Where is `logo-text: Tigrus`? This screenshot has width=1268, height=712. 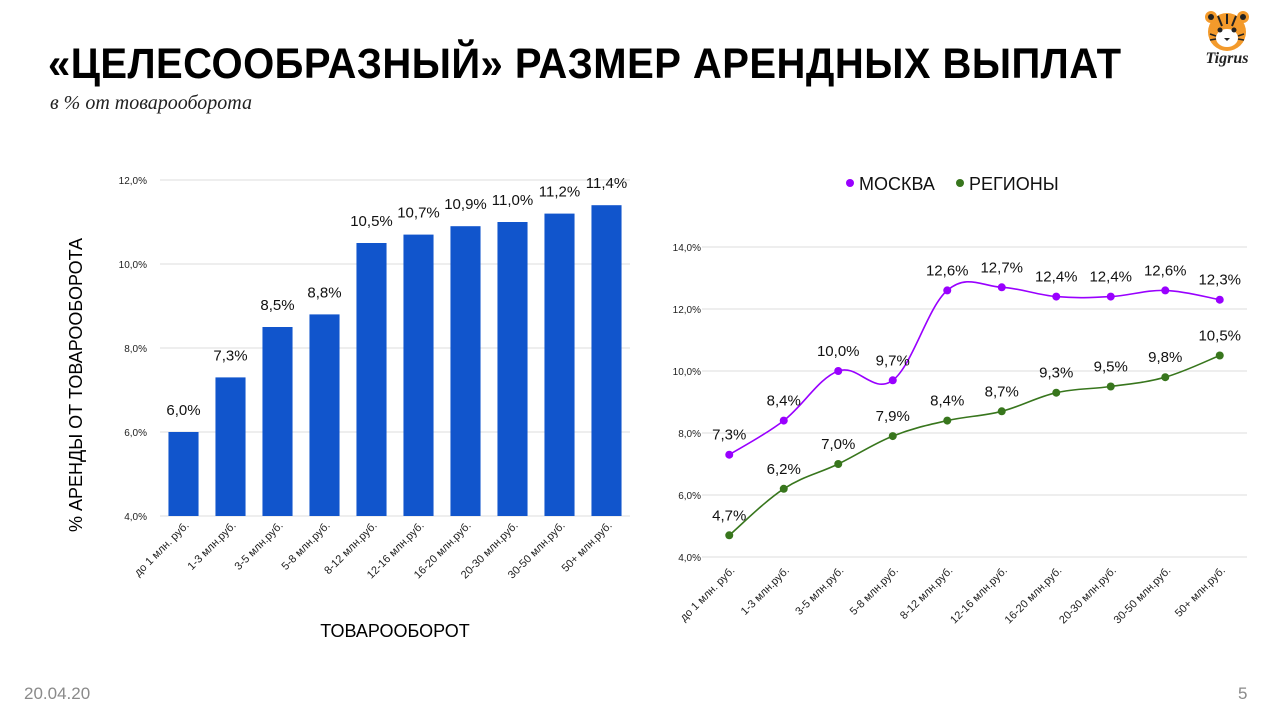
logo-text: Tigrus is located at coordinates (1227, 58).